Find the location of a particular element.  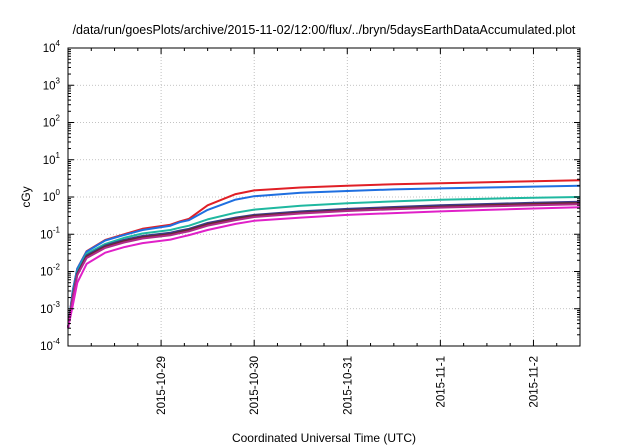

y-axis-label: cGy is located at coordinates (26, 196).